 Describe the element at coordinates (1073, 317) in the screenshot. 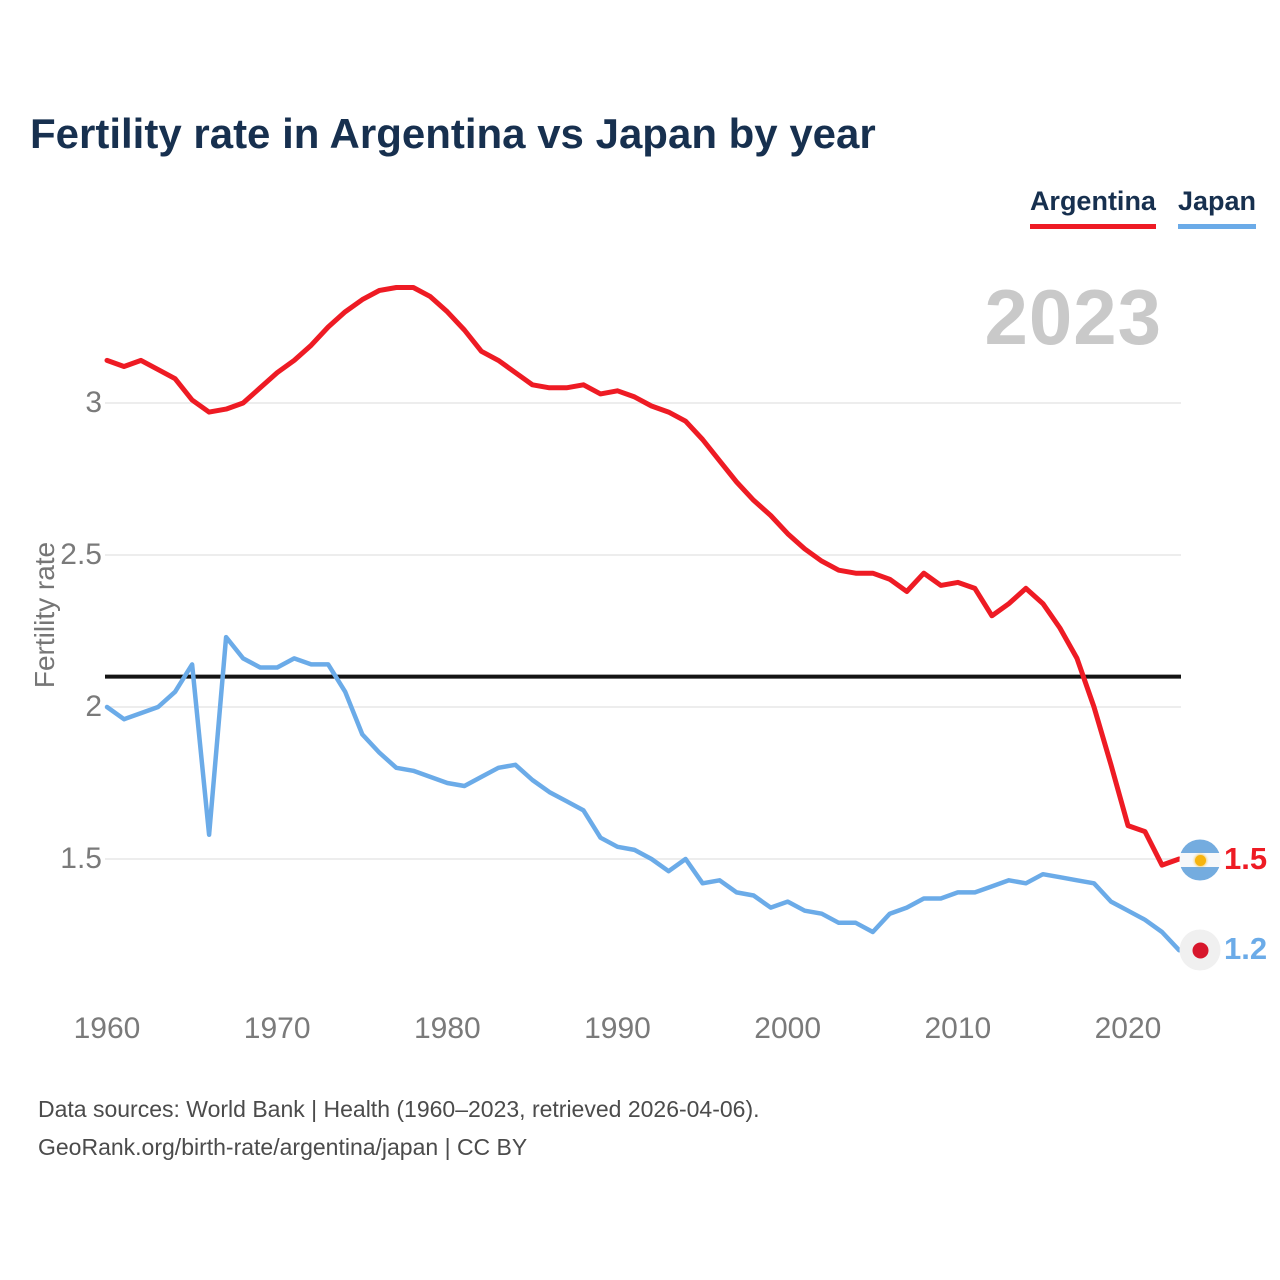

I see `year-watermark: 2023` at that location.